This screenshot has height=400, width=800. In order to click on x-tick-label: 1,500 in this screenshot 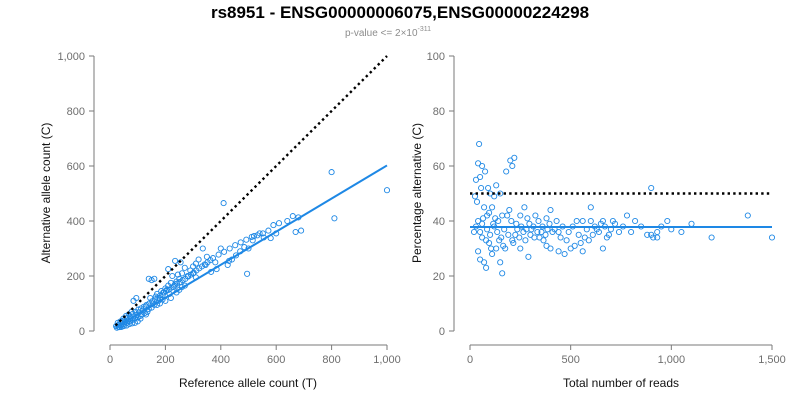, I will do `click(772, 360)`.